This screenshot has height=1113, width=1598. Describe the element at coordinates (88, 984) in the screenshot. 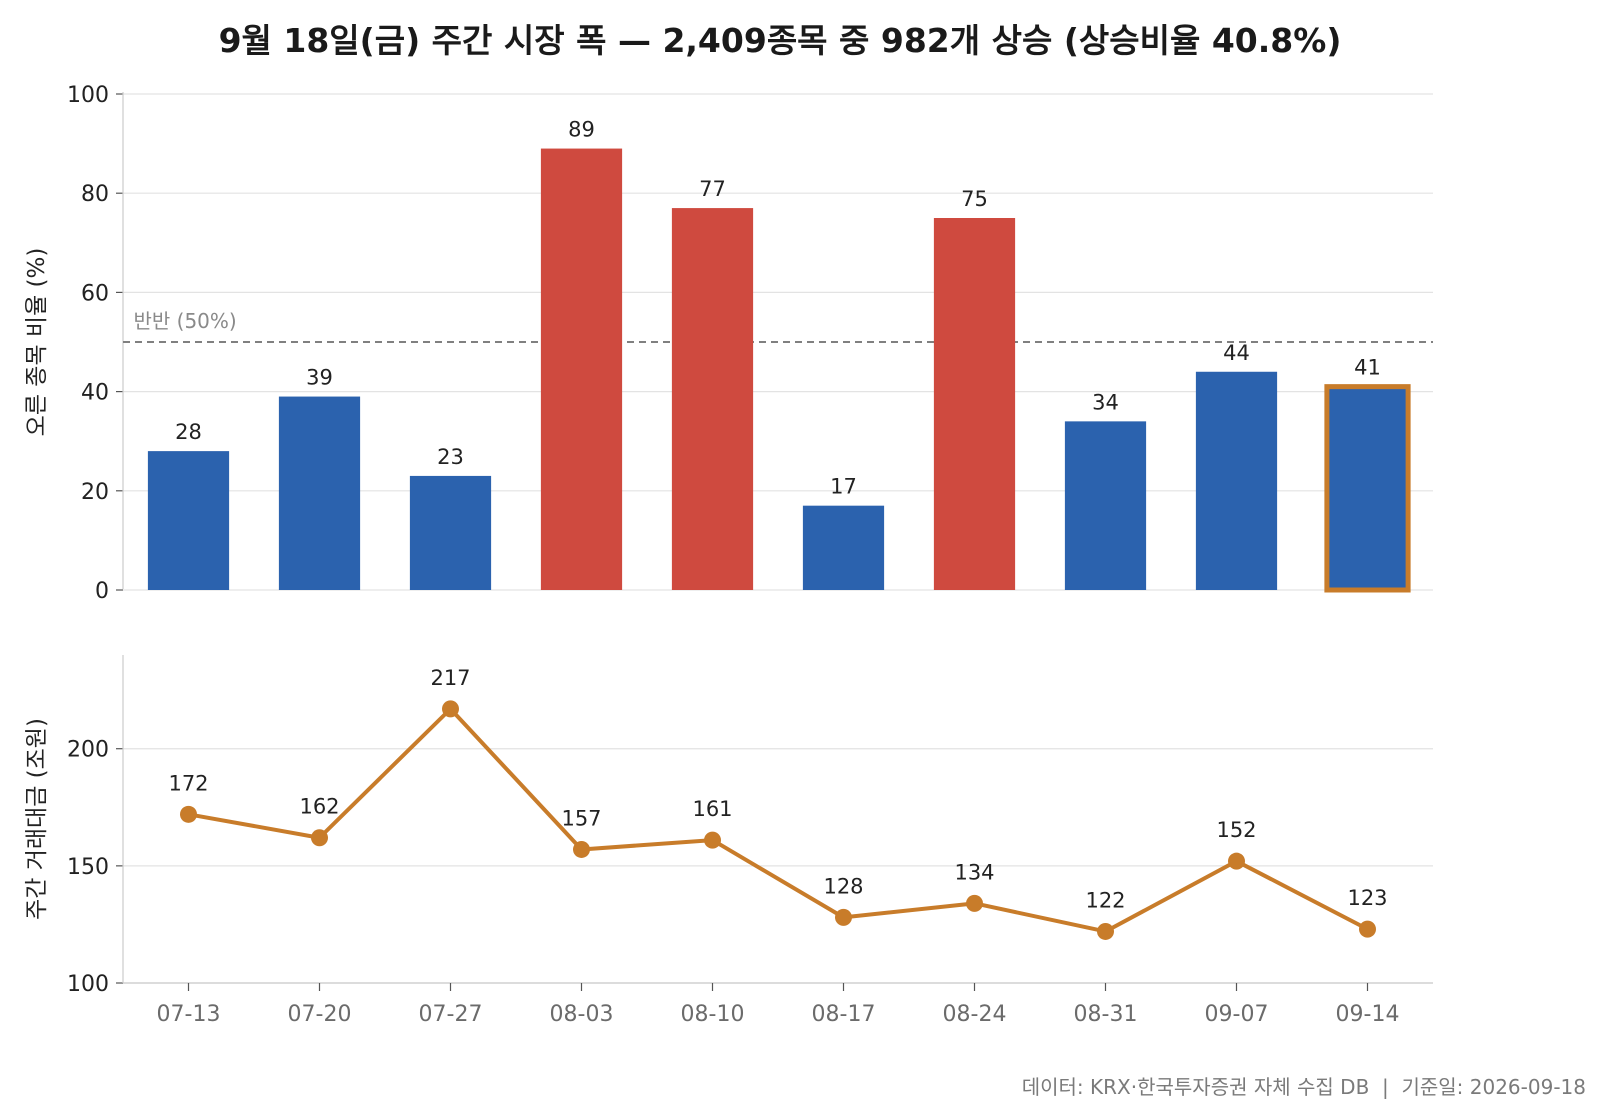

I see `line-y-tick-label: 100` at that location.